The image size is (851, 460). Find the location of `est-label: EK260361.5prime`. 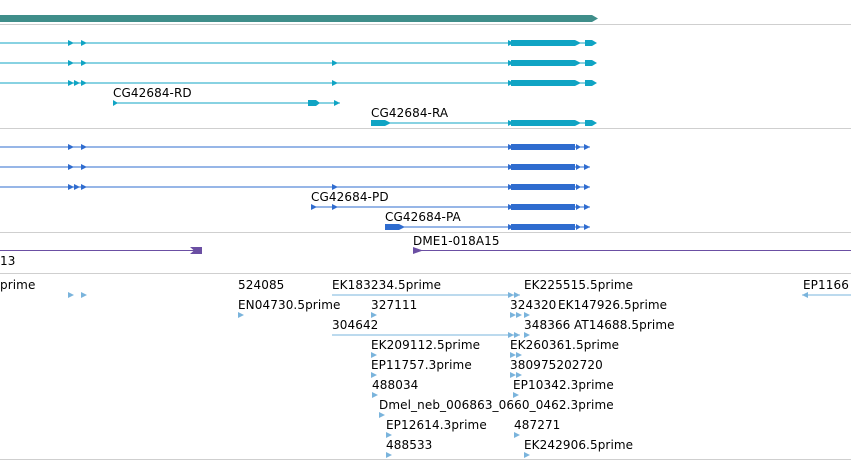

est-label: EK260361.5prime is located at coordinates (565, 345).